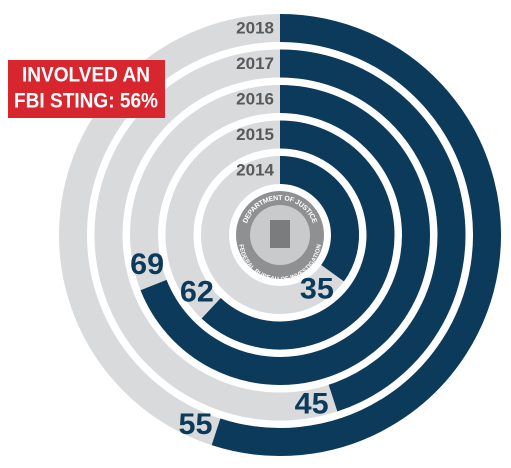  Describe the element at coordinates (147, 264) in the screenshot. I see `value-label: 69` at that location.